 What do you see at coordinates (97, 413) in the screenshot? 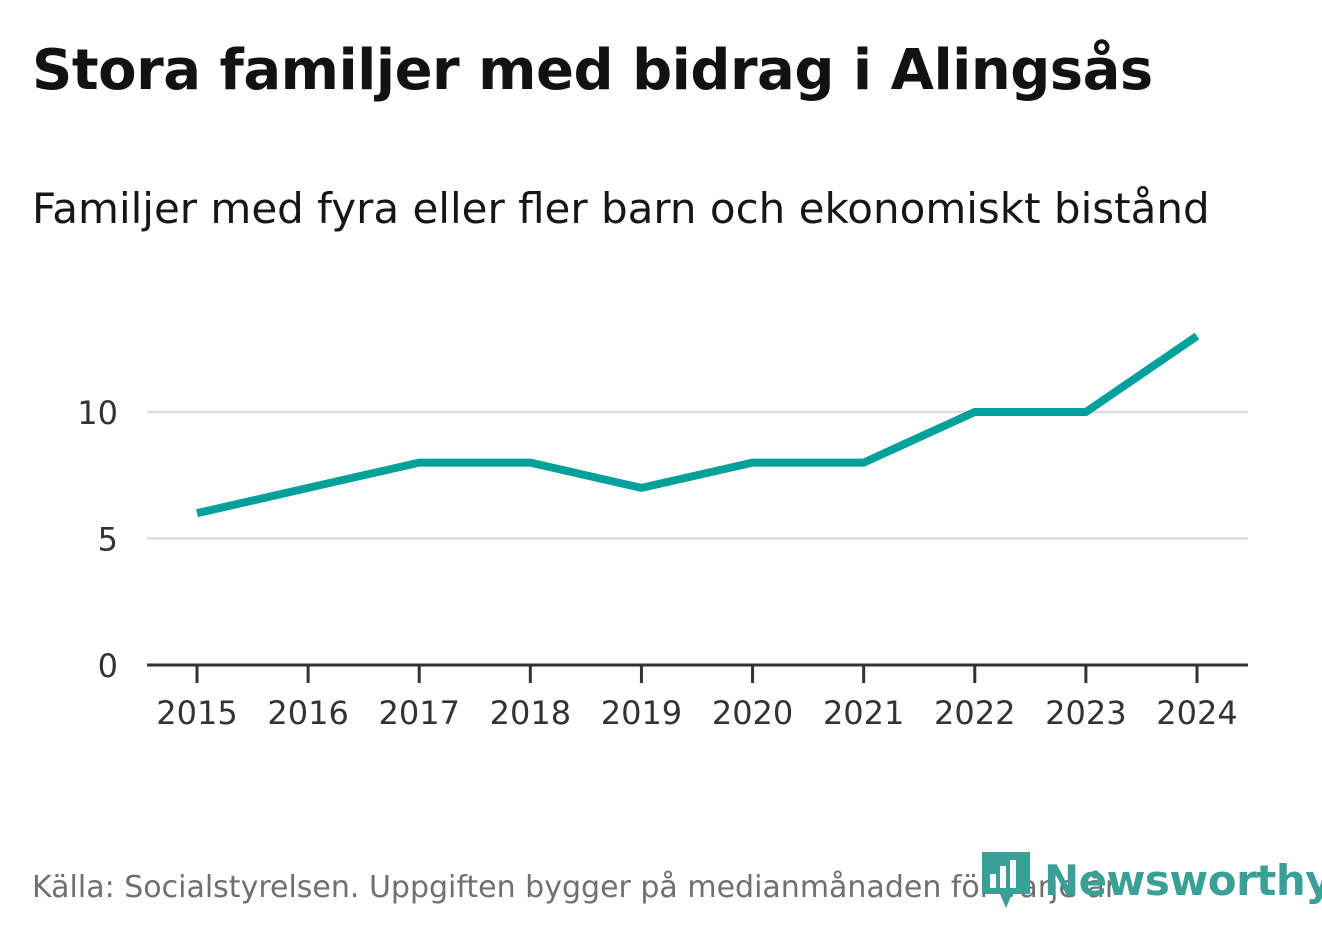
I see `y-tick-label-10: 10` at bounding box center [97, 413].